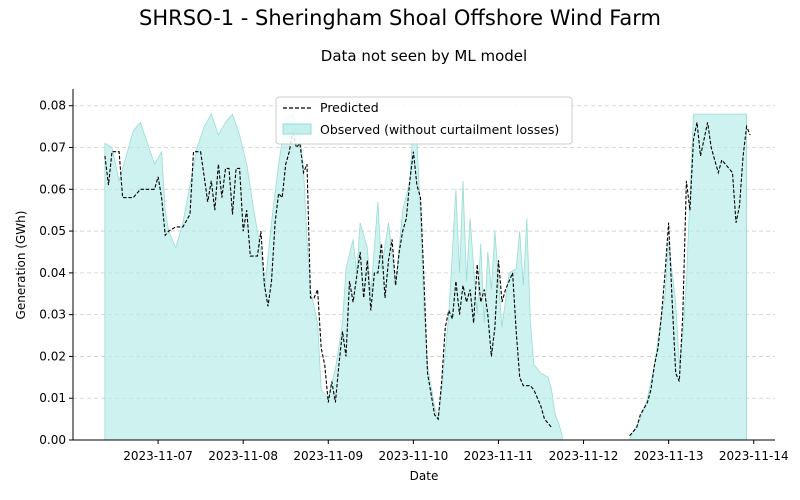 The image size is (800, 500). Describe the element at coordinates (690, 279) in the screenshot. I see `predicted-line-segment` at that location.